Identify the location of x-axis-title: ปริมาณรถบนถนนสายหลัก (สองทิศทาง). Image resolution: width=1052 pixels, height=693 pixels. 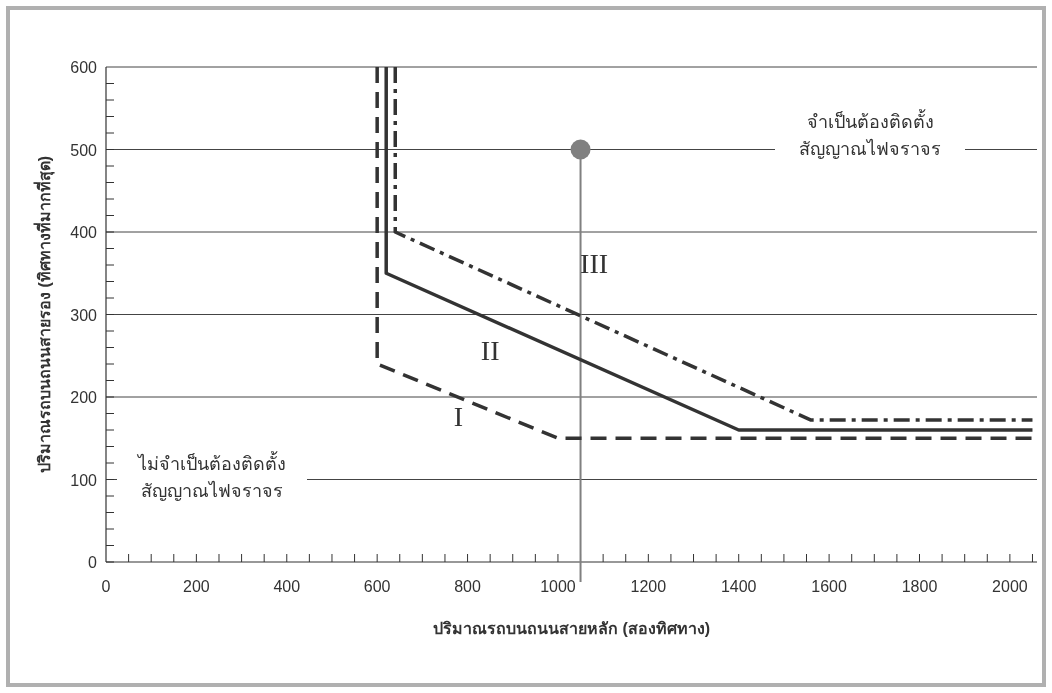
(571, 628).